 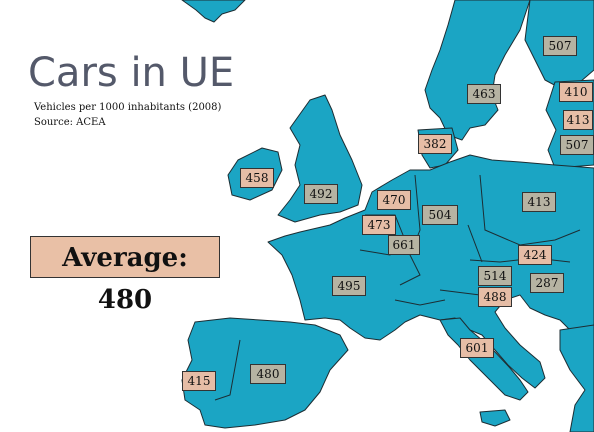 I want to click on value-label-hungary: 287, so click(x=547, y=283).